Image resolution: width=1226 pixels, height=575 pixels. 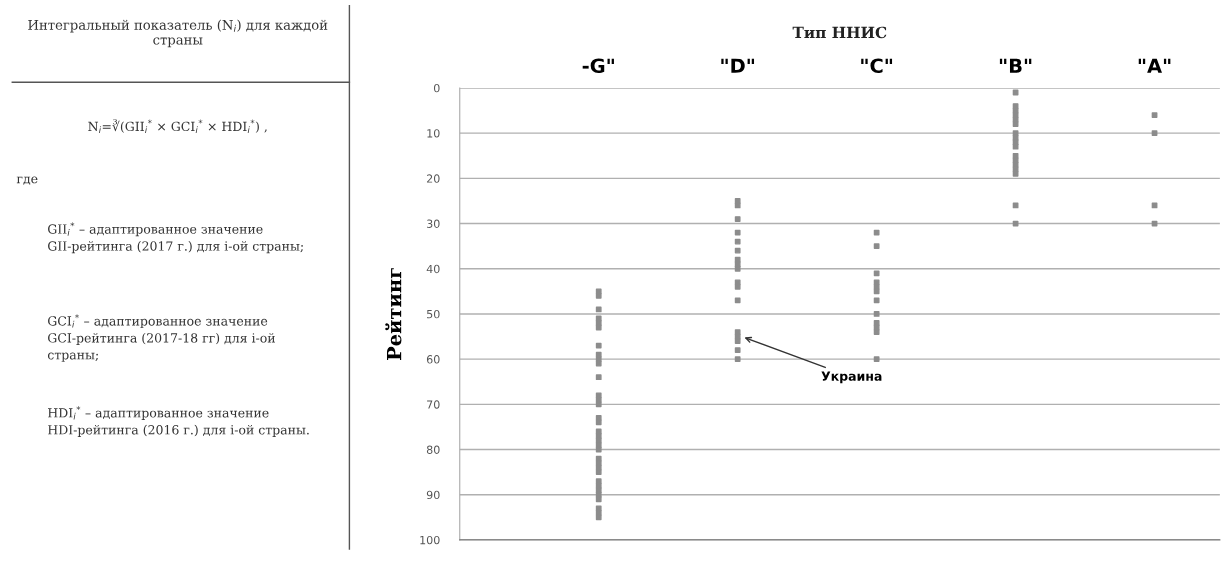 What do you see at coordinates (178, 421) in the screenshot?
I see `text: HDI$_{i}$$^{*}$ – адаптированное значение HDI-рейтинга (2016 г.) для i-ой страны.` at bounding box center [178, 421].